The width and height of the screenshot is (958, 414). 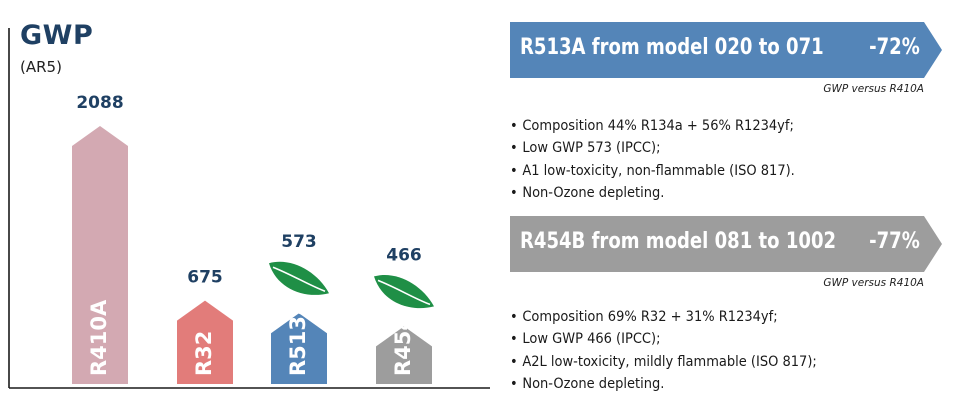 I want to click on banner-title: R513A from model 020 to 071, so click(x=672, y=47).